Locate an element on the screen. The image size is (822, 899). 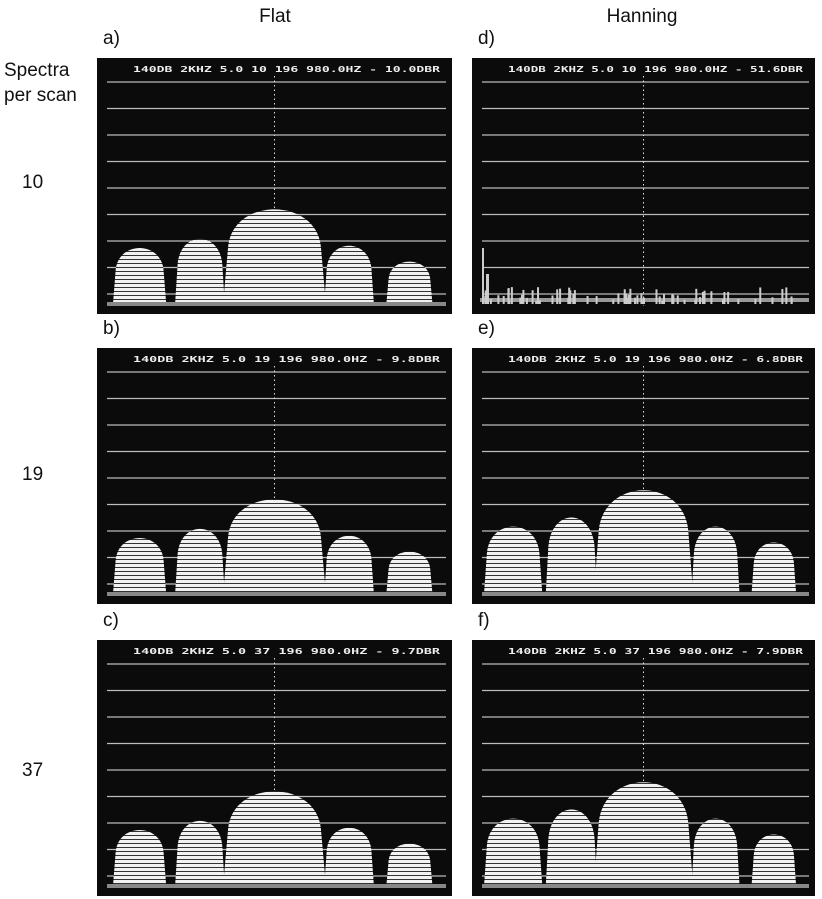
readout: 140DB 2KHZ 5.0 37 196 980.0HZ - 9.7DBR is located at coordinates (286, 651).